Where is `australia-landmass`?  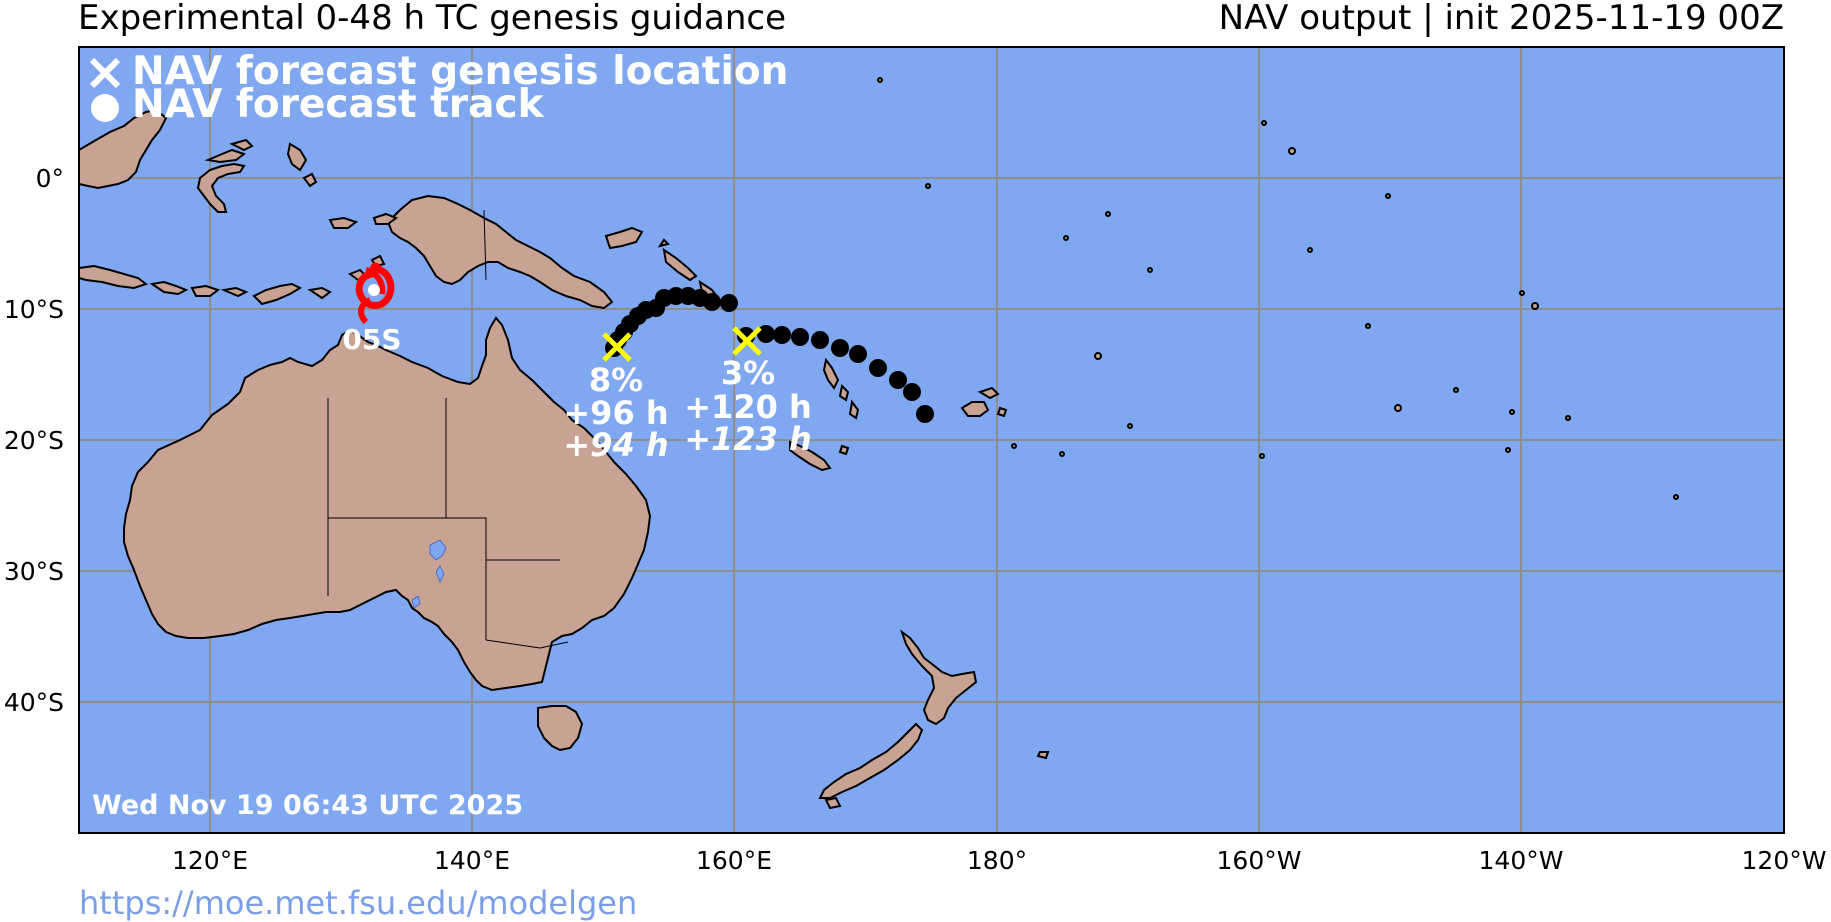
australia-landmass is located at coordinates (387, 504).